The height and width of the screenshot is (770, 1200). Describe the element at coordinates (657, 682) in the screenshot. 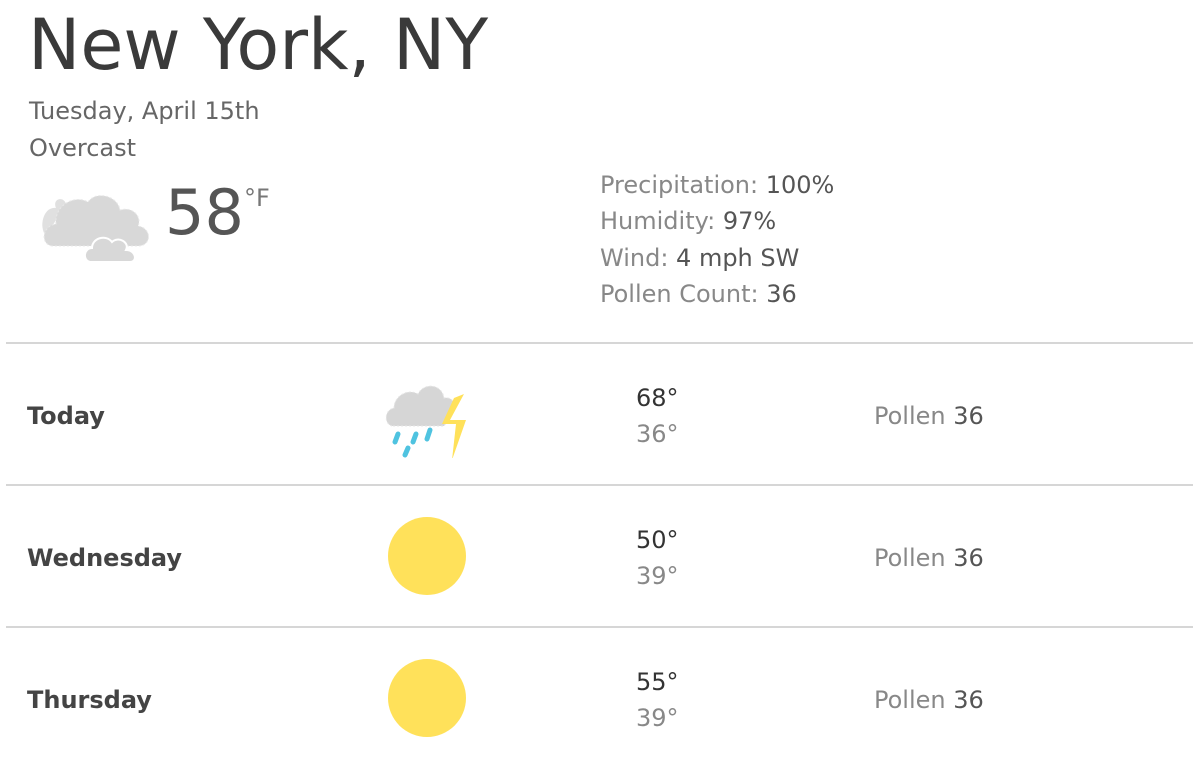

I see `high-temperature: 55°` at that location.